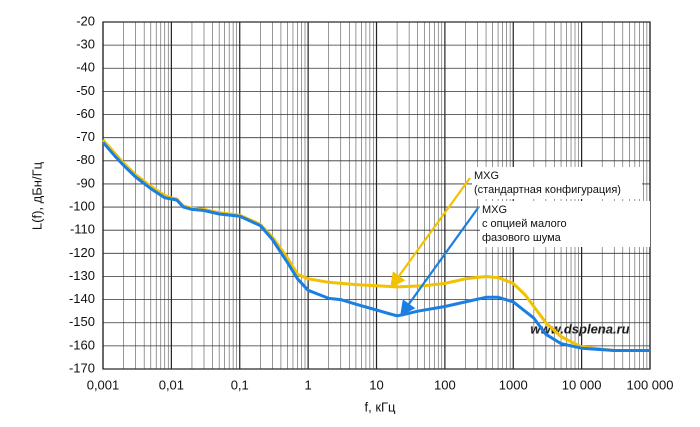 This screenshot has width=700, height=427. I want to click on x-tick-label: 100 000, so click(650, 384).